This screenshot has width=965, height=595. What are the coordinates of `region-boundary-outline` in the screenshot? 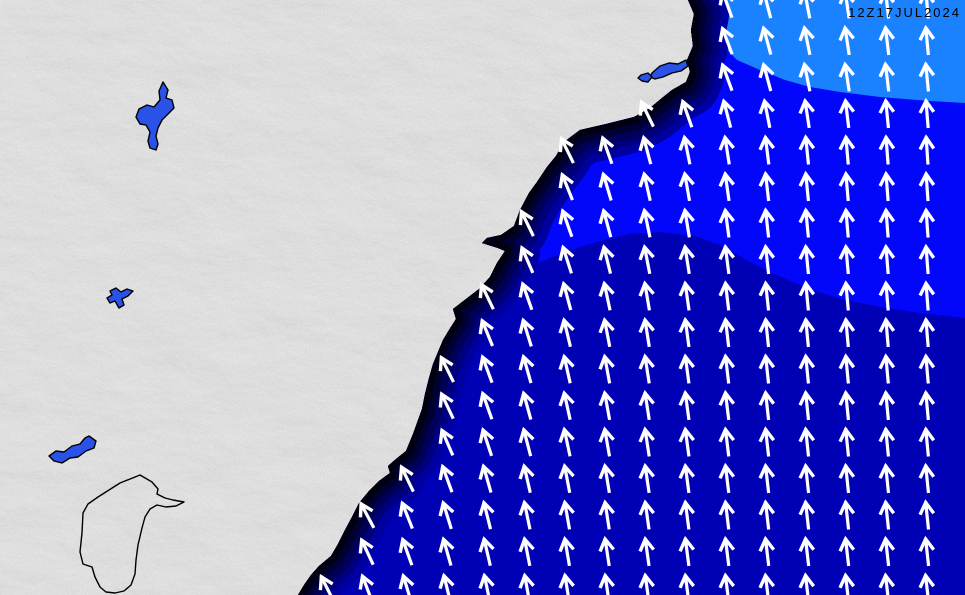 It's located at (132, 534).